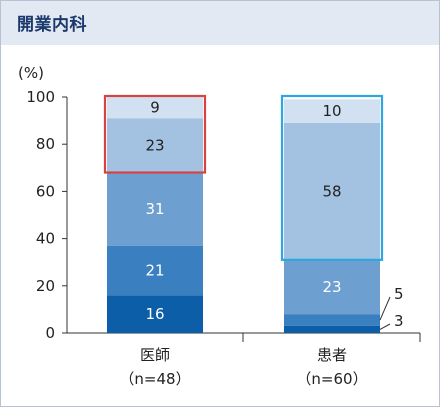 The image size is (440, 407). I want to click on chart-title: 開業内科, so click(52, 25).